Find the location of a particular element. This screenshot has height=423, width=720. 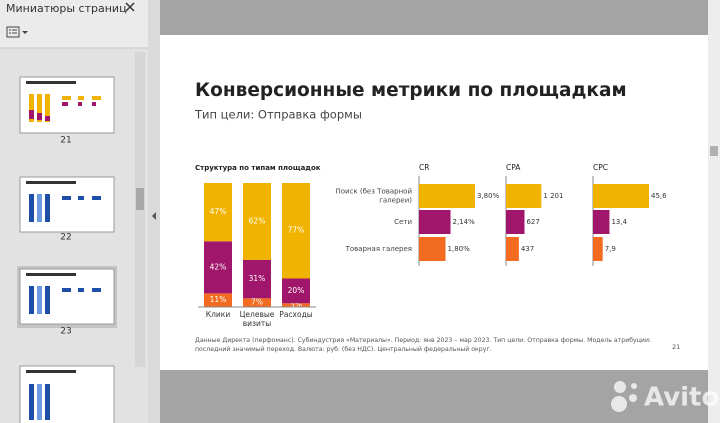

chart-title: Структура по типам площадок is located at coordinates (258, 168).